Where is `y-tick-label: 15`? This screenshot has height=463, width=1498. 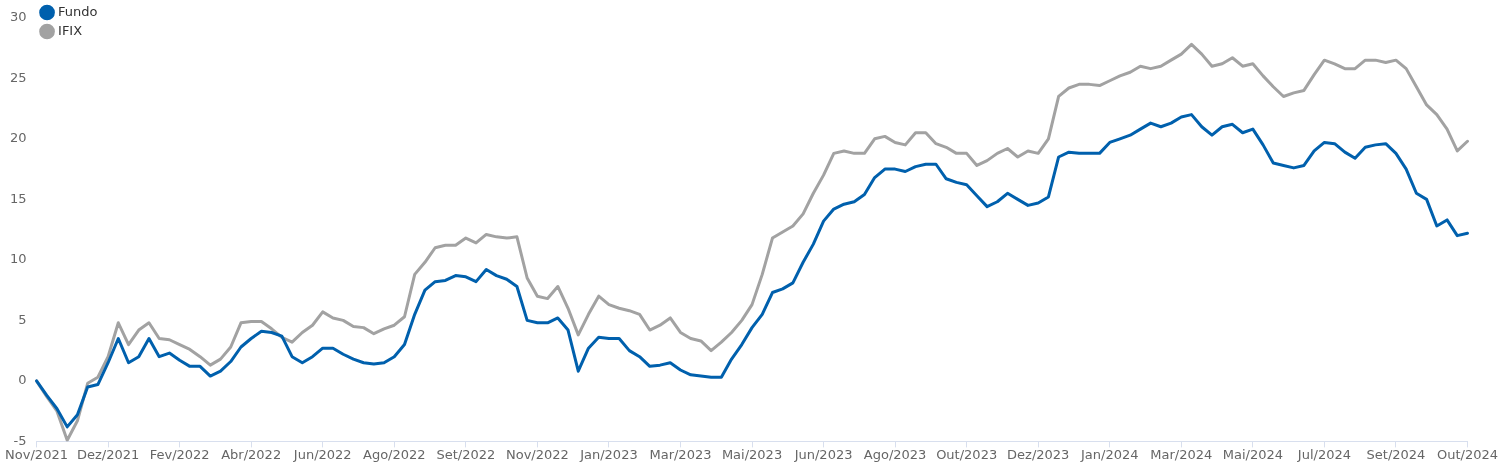
y-tick-label: 15 is located at coordinates (18, 198).